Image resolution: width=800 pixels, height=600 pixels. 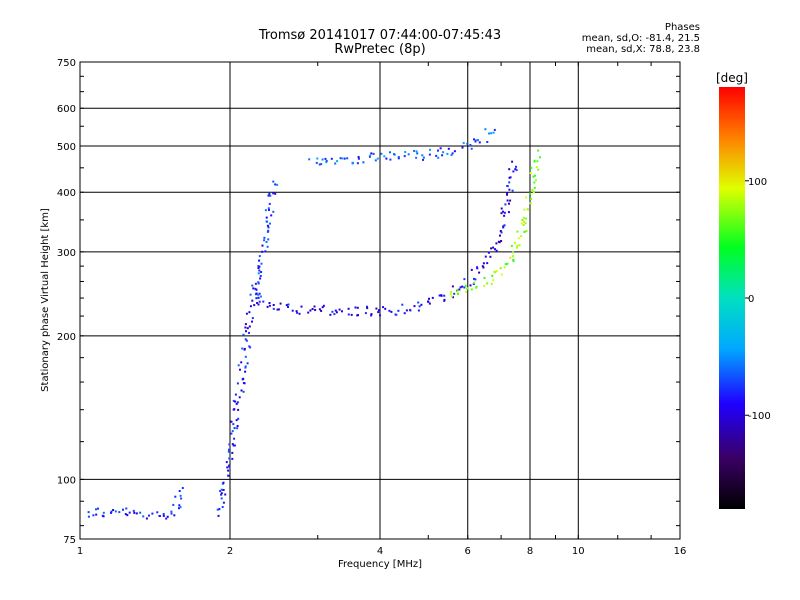 I want to click on stats-header: Phases, so click(x=682, y=27).